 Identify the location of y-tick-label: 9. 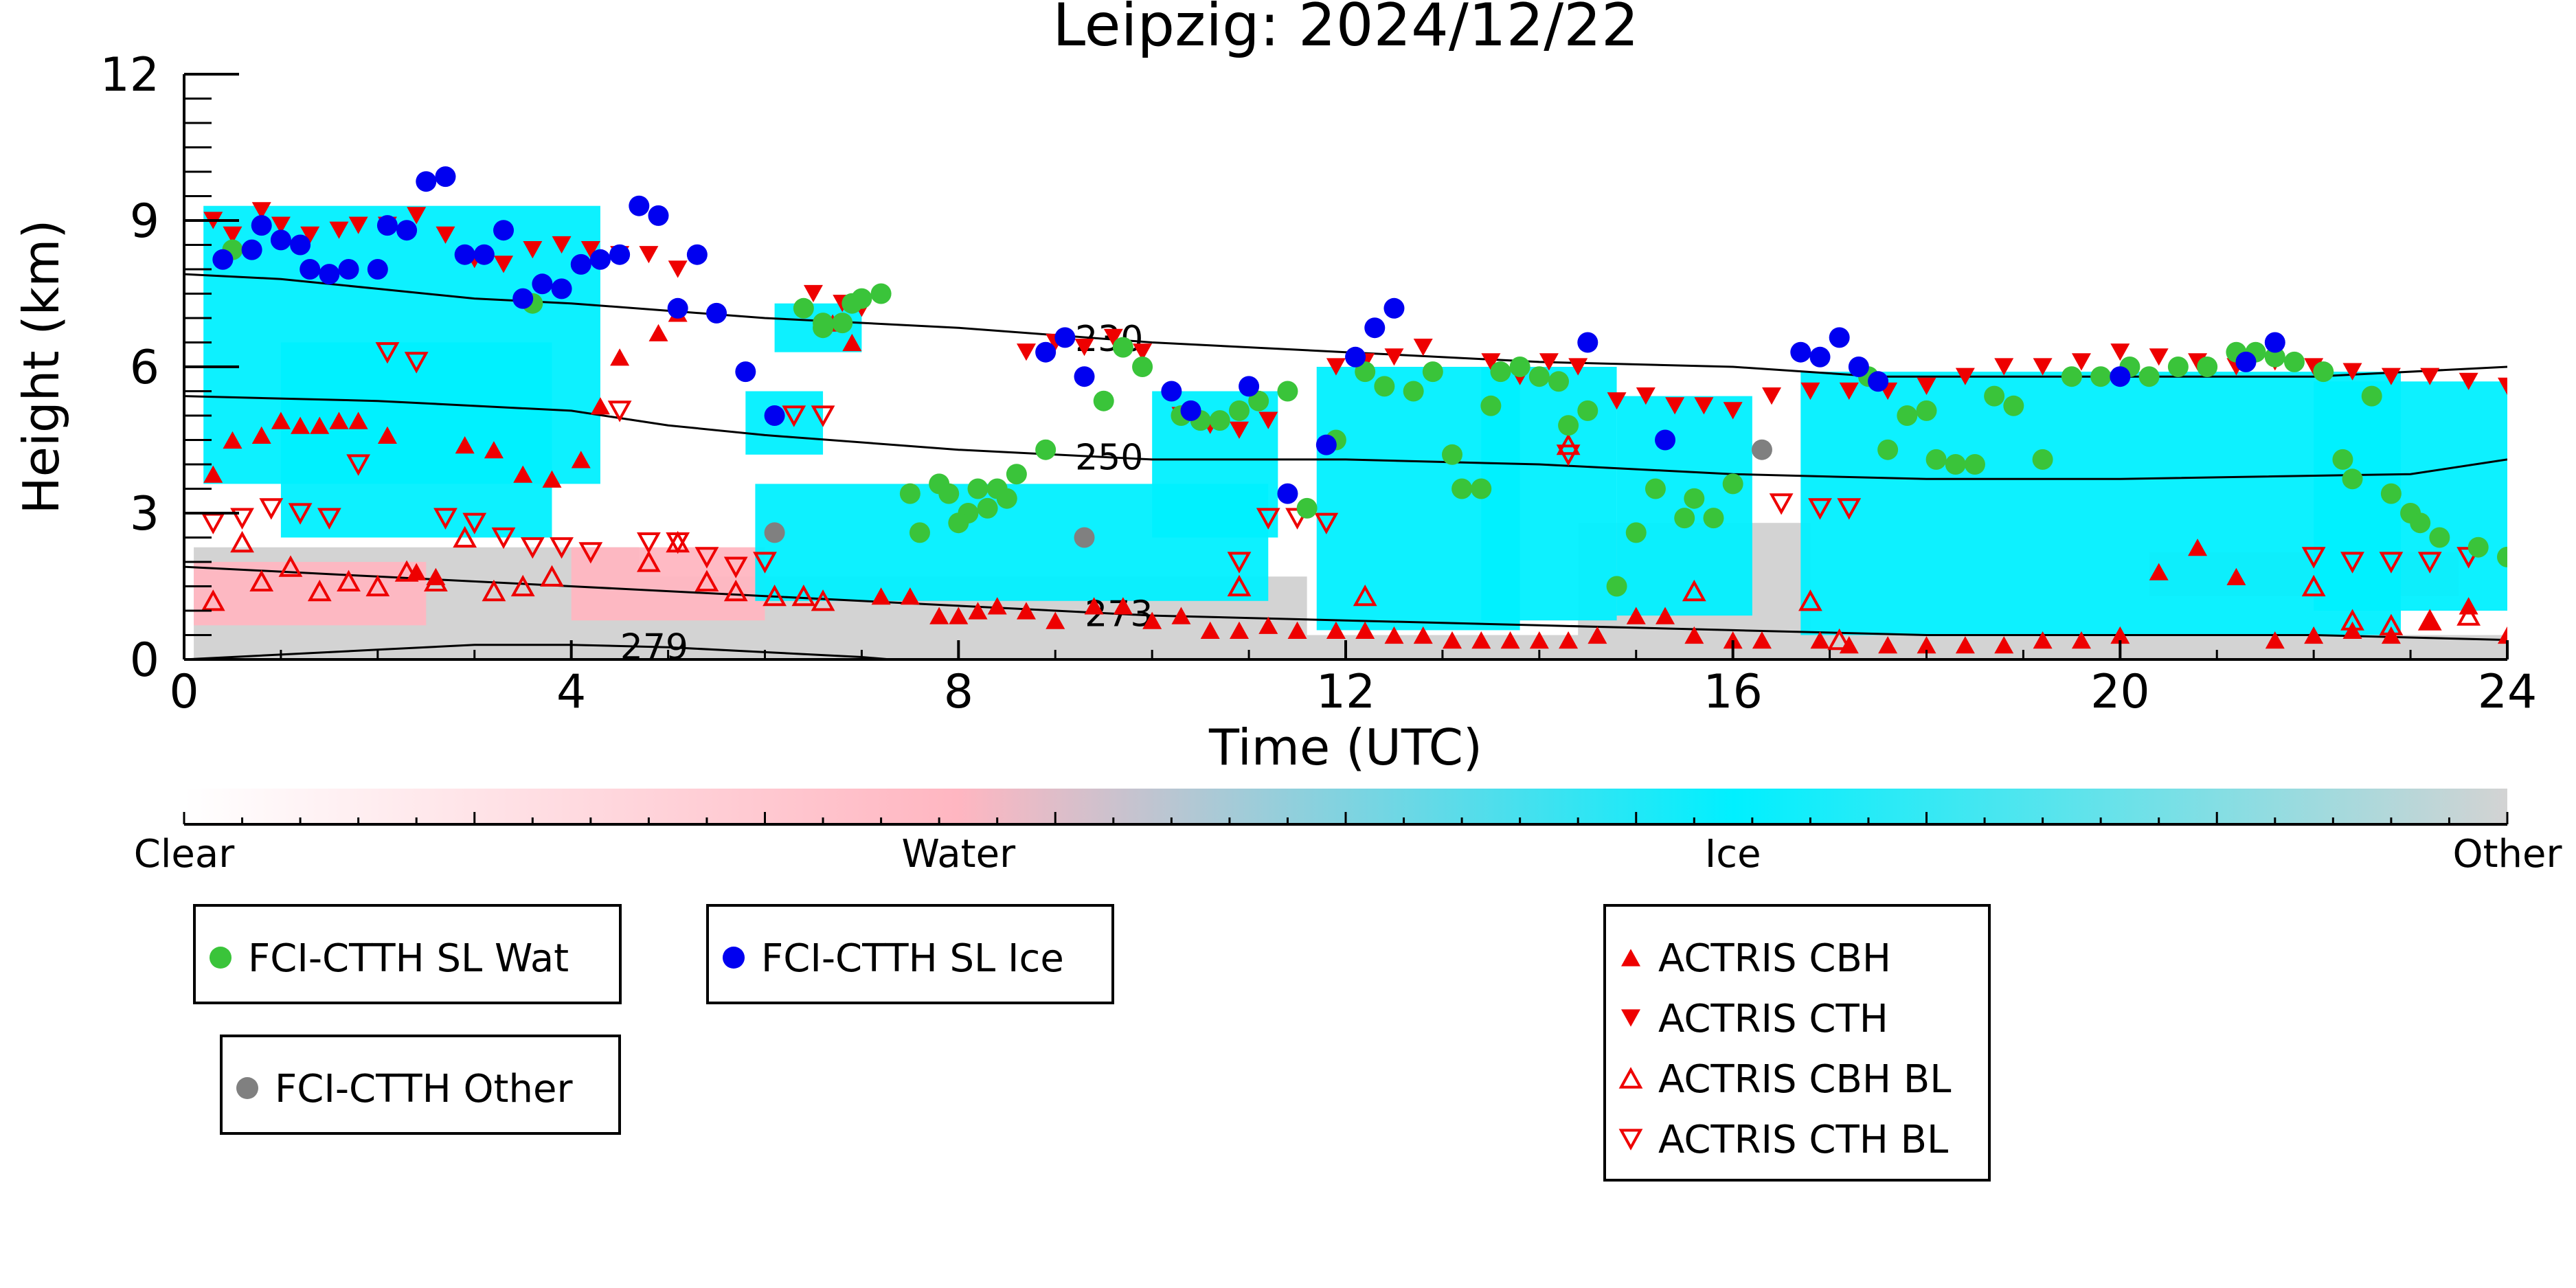
(144, 221).